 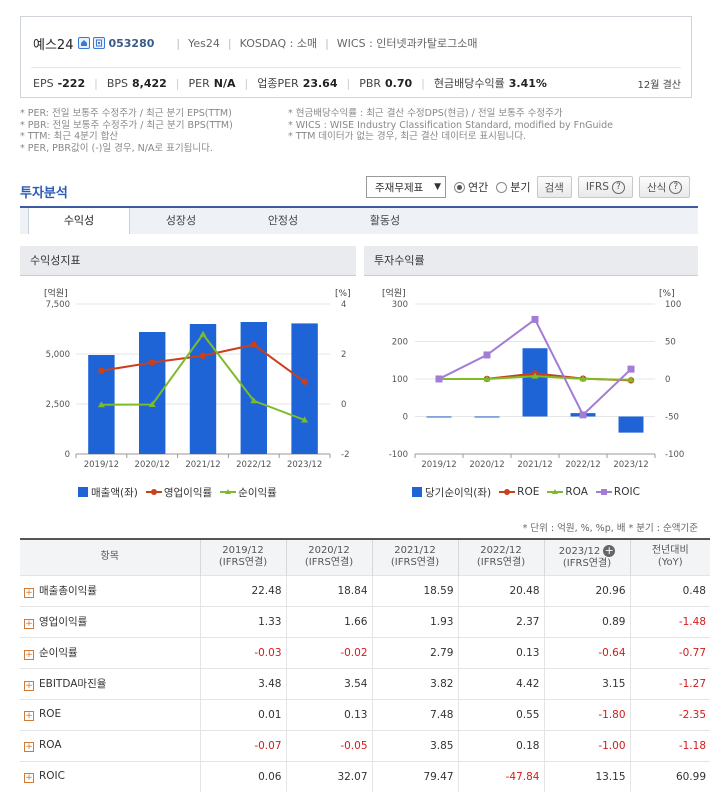 What do you see at coordinates (110, 745) in the screenshot?
I see `row-label-cell: + ROA` at bounding box center [110, 745].